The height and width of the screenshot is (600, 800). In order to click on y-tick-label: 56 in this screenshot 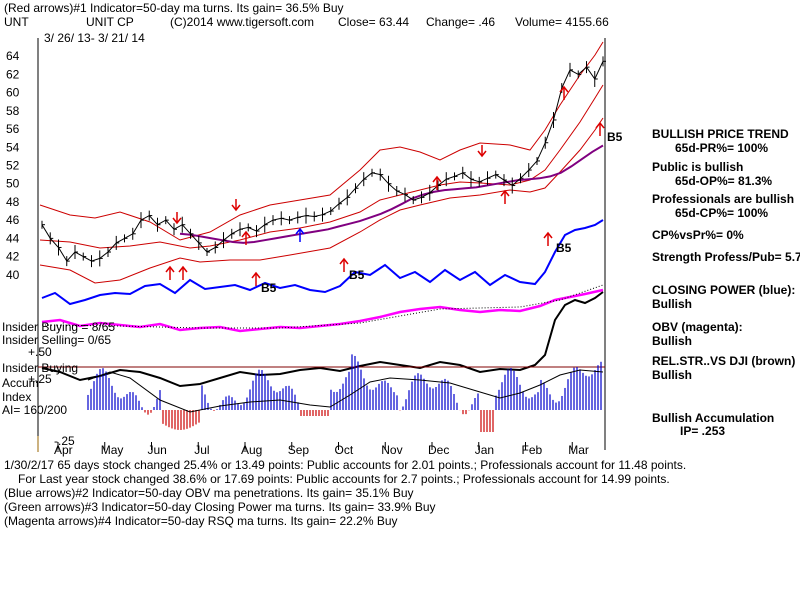, I will do `click(13, 129)`.